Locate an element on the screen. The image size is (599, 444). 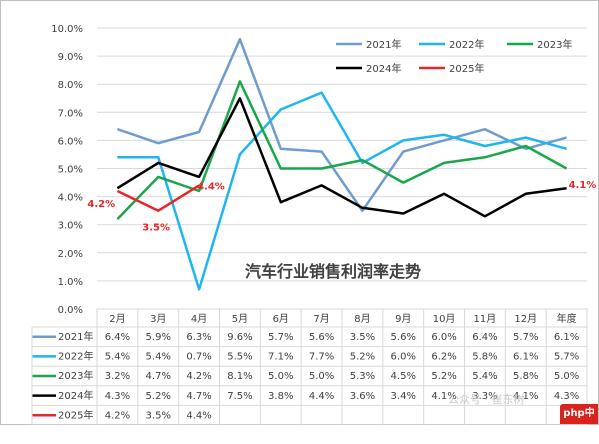
annotation-label: 3.5% is located at coordinates (156, 228).